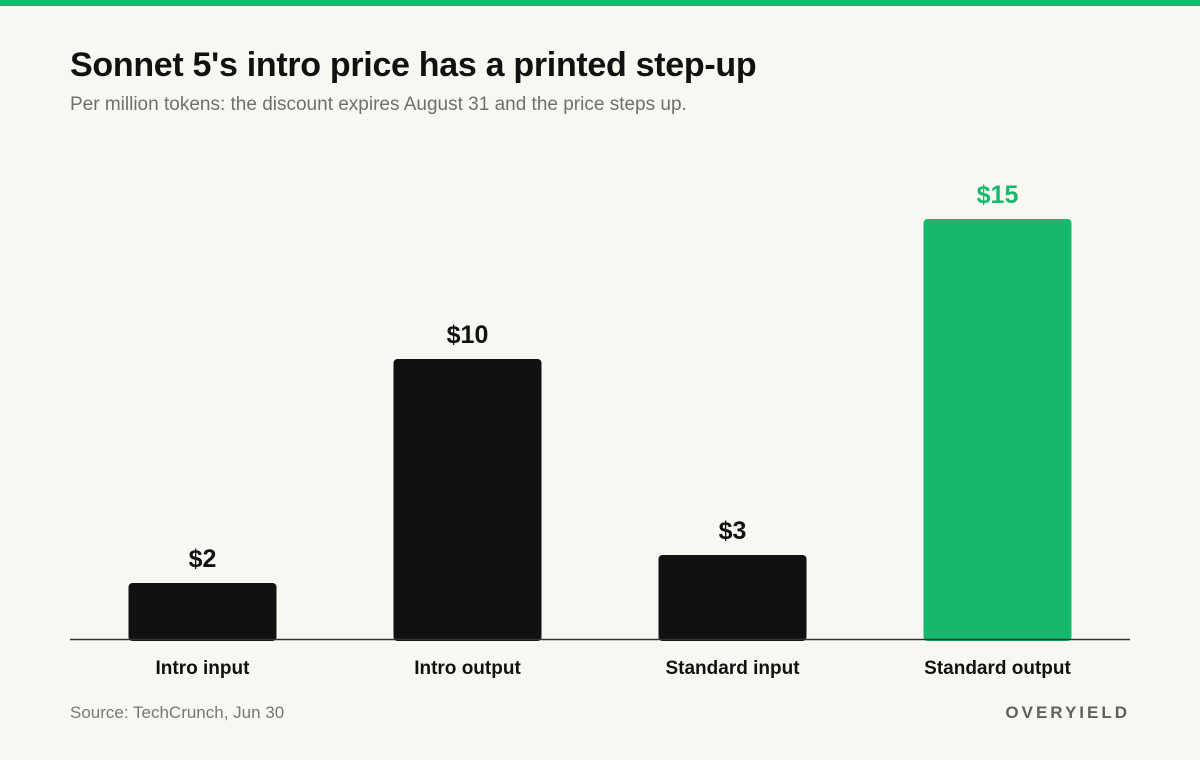 Image resolution: width=1200 pixels, height=760 pixels. I want to click on category-label: Standard input, so click(732, 668).